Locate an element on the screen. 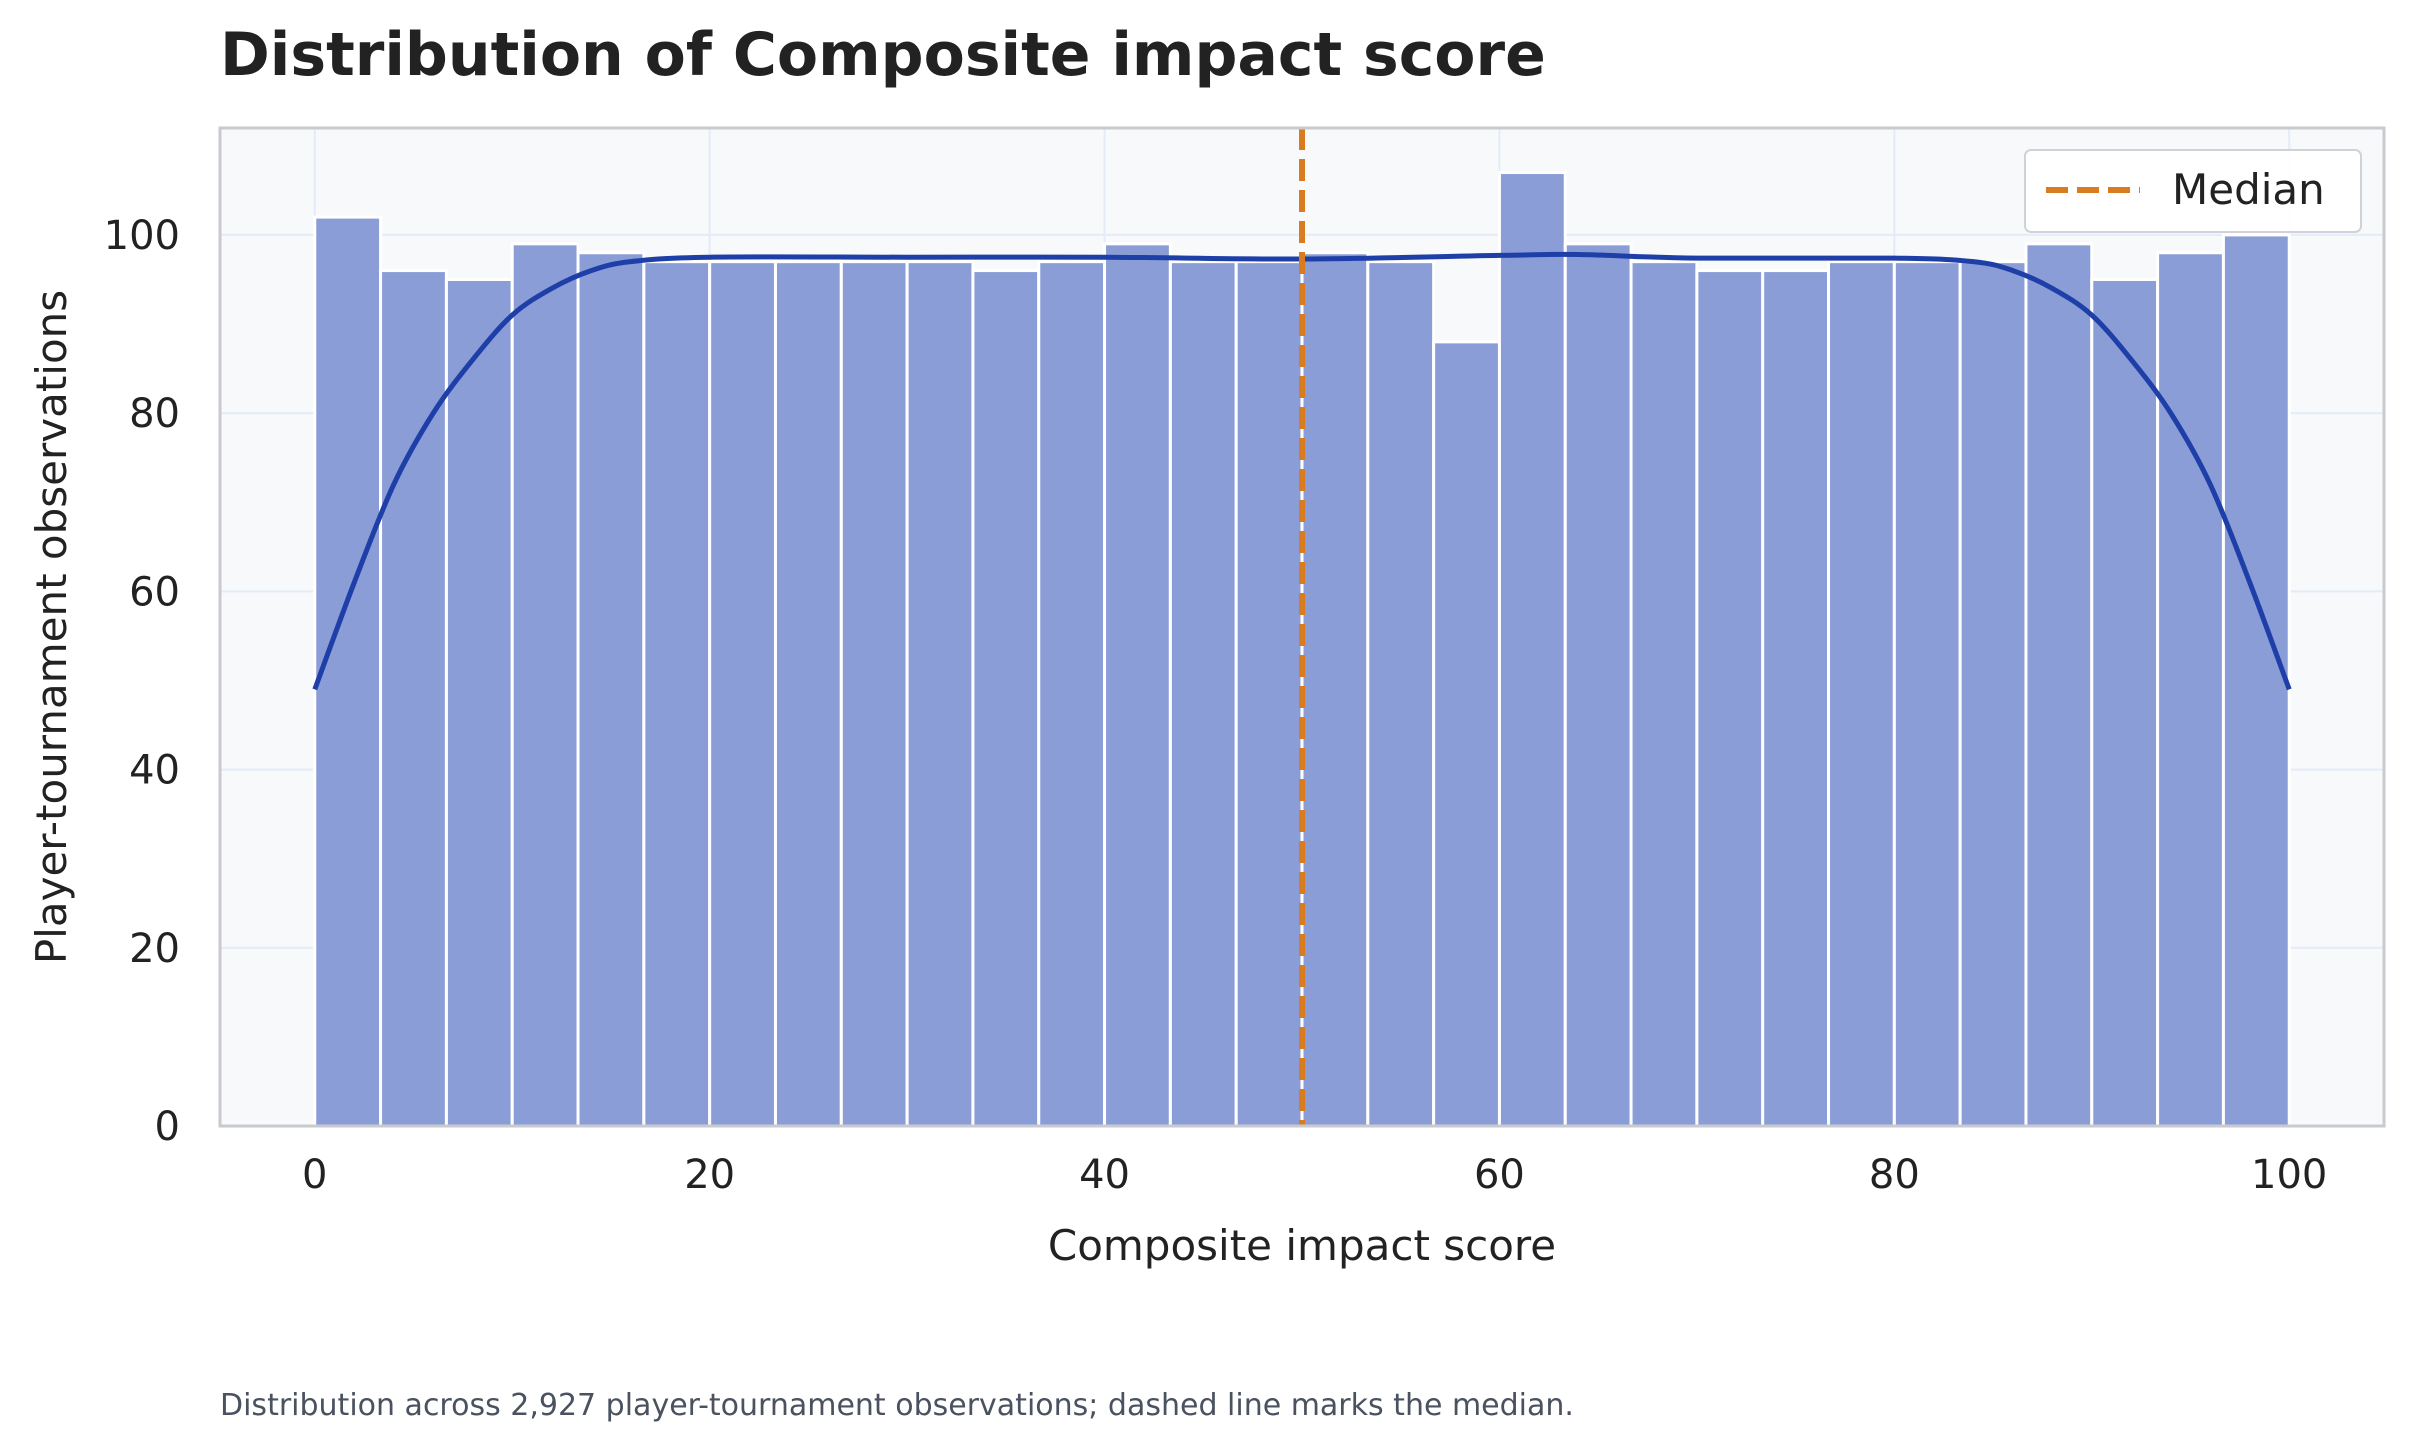  y-tick-label: 100 is located at coordinates (142, 236).